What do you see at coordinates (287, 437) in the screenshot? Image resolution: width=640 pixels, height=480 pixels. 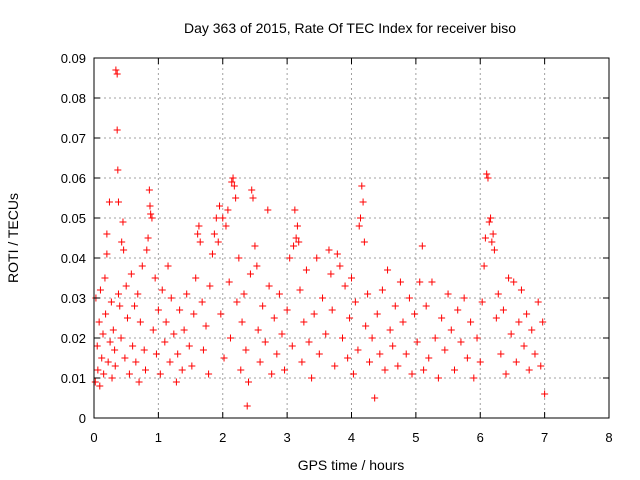 I see `x-tick-label: 3` at bounding box center [287, 437].